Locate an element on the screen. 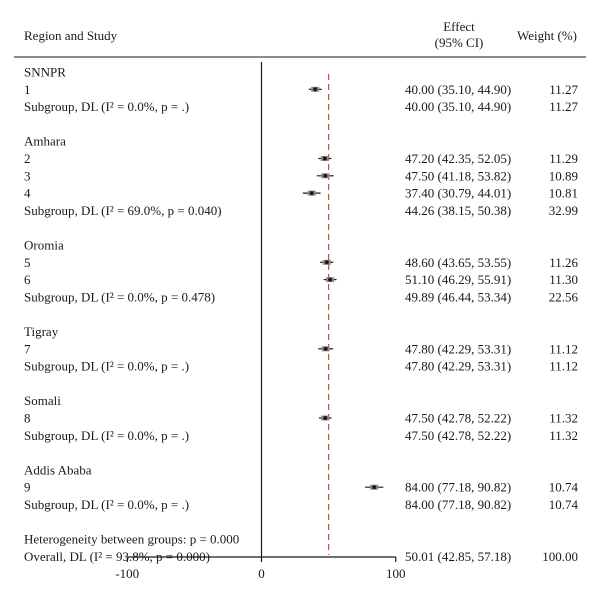 This screenshot has width=600, height=607. effect-ci-value: 47.20 (42.35, 52.05) is located at coordinates (458, 158).